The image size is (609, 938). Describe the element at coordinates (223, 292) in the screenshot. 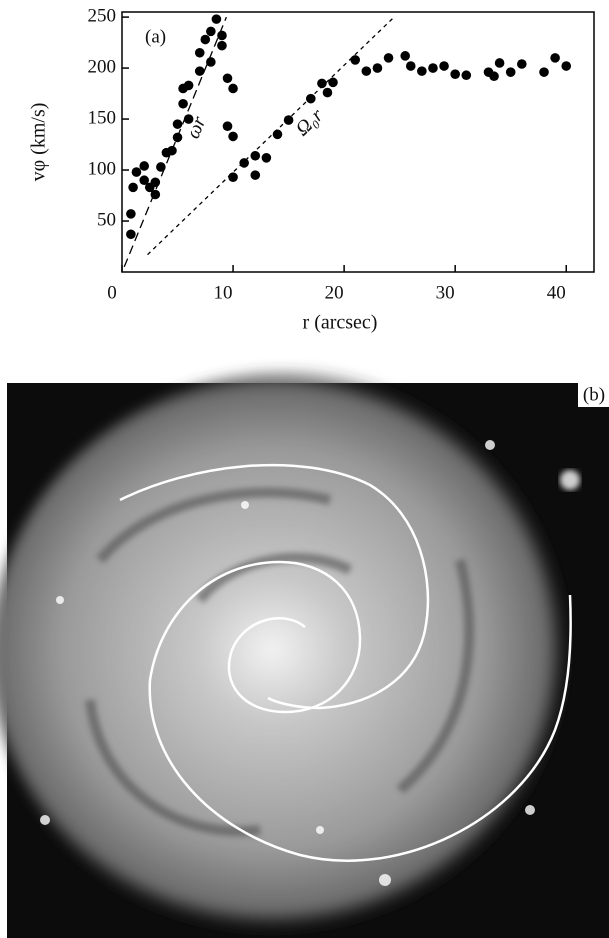

I see `x-tick-label: 10` at that location.